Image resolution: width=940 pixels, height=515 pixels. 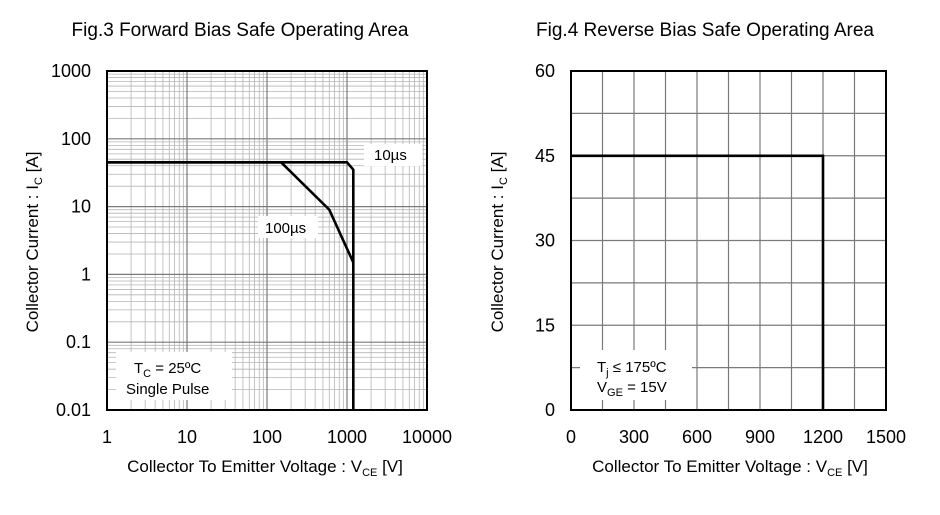 What do you see at coordinates (571, 437) in the screenshot?
I see `rbsoa-x-tick-label: 0` at bounding box center [571, 437].